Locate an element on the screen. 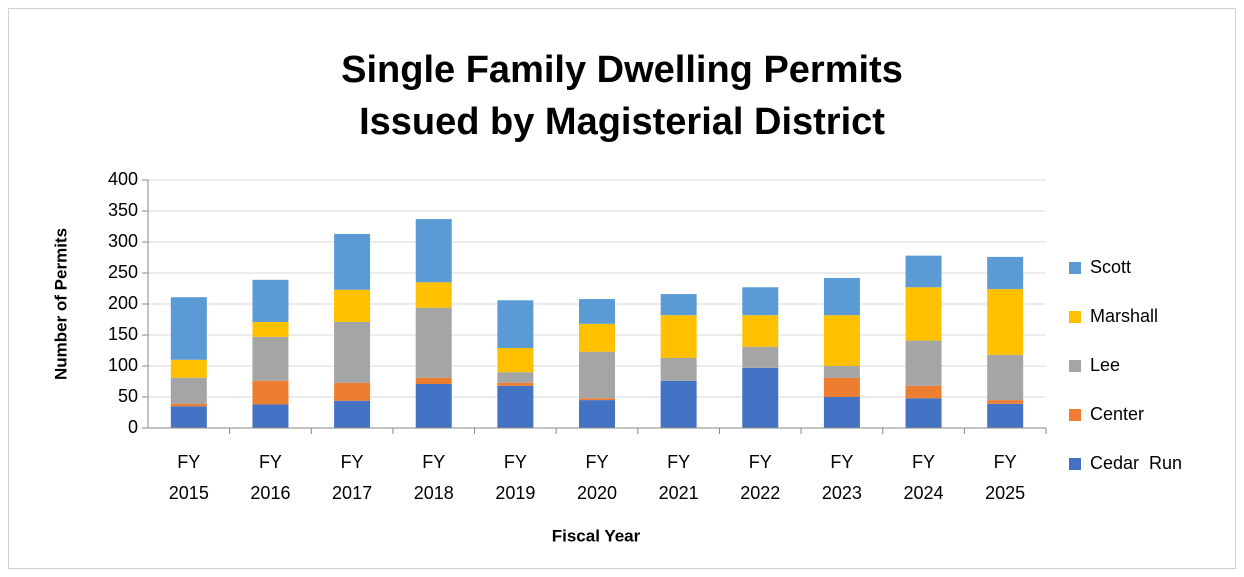  x-tick-label: FY 2019 is located at coordinates (515, 477).